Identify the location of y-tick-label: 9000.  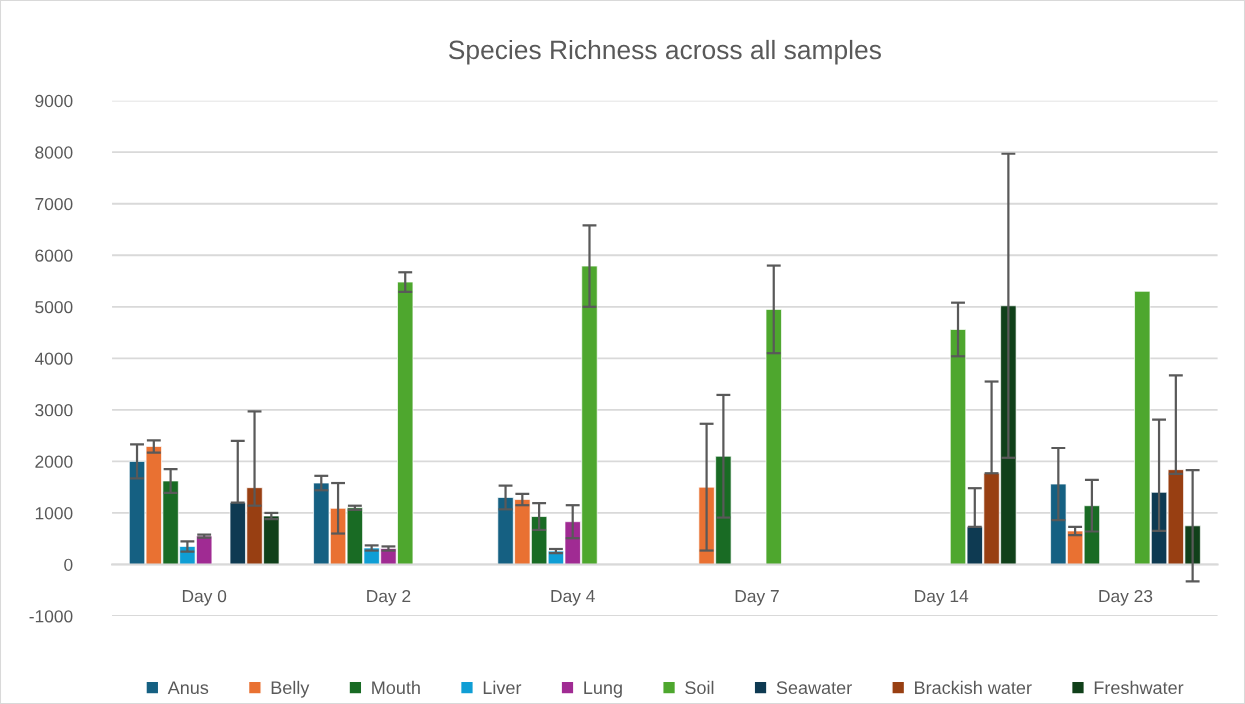
(54, 101).